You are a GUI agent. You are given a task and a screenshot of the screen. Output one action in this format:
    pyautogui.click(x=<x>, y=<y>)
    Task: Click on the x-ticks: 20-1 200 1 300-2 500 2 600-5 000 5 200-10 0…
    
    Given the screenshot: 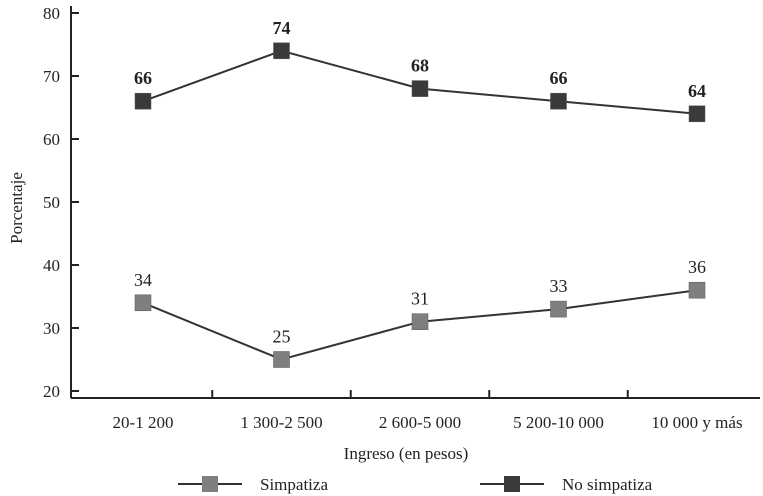 What is the action you would take?
    pyautogui.click(x=428, y=411)
    